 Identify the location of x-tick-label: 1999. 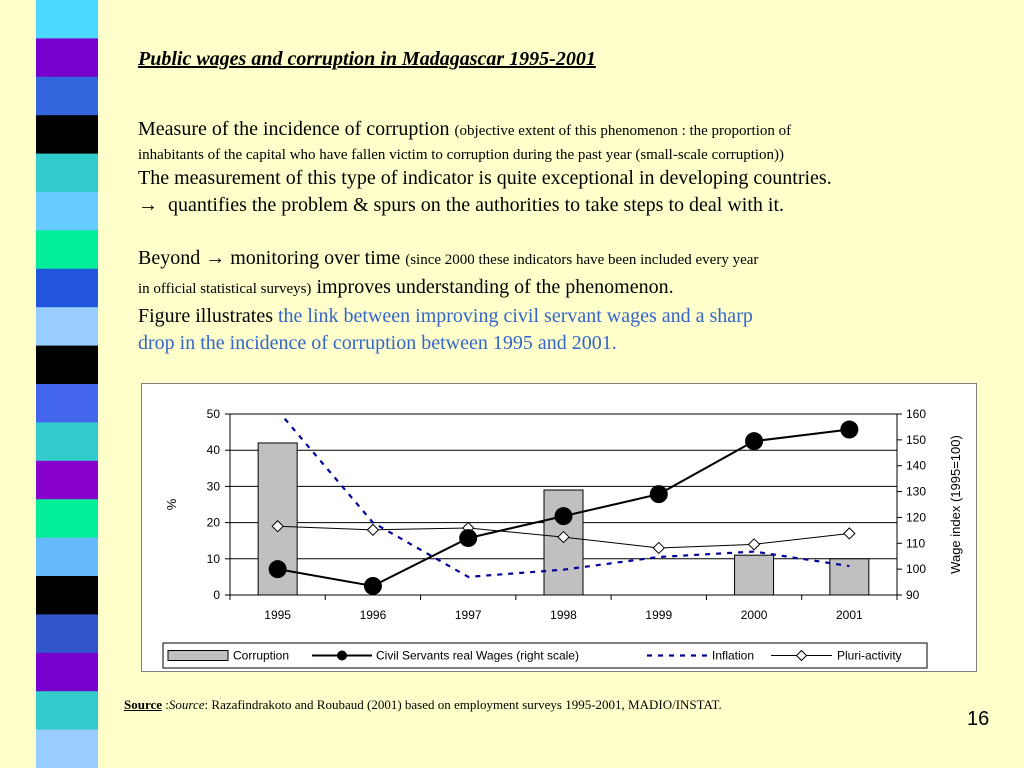
(658, 615).